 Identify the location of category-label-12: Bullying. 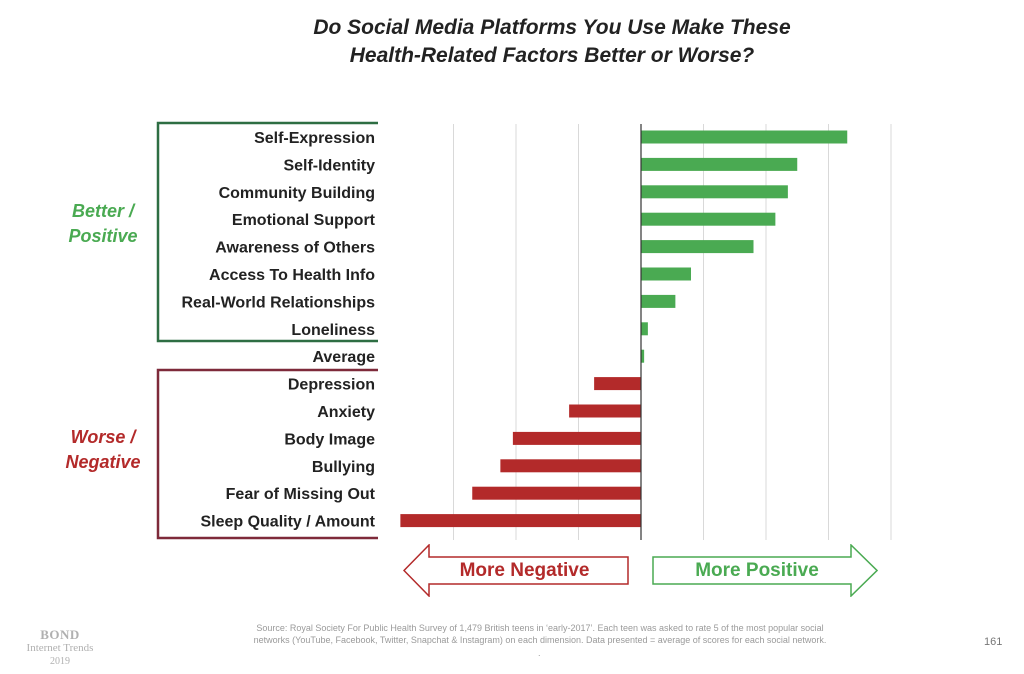
(343, 467).